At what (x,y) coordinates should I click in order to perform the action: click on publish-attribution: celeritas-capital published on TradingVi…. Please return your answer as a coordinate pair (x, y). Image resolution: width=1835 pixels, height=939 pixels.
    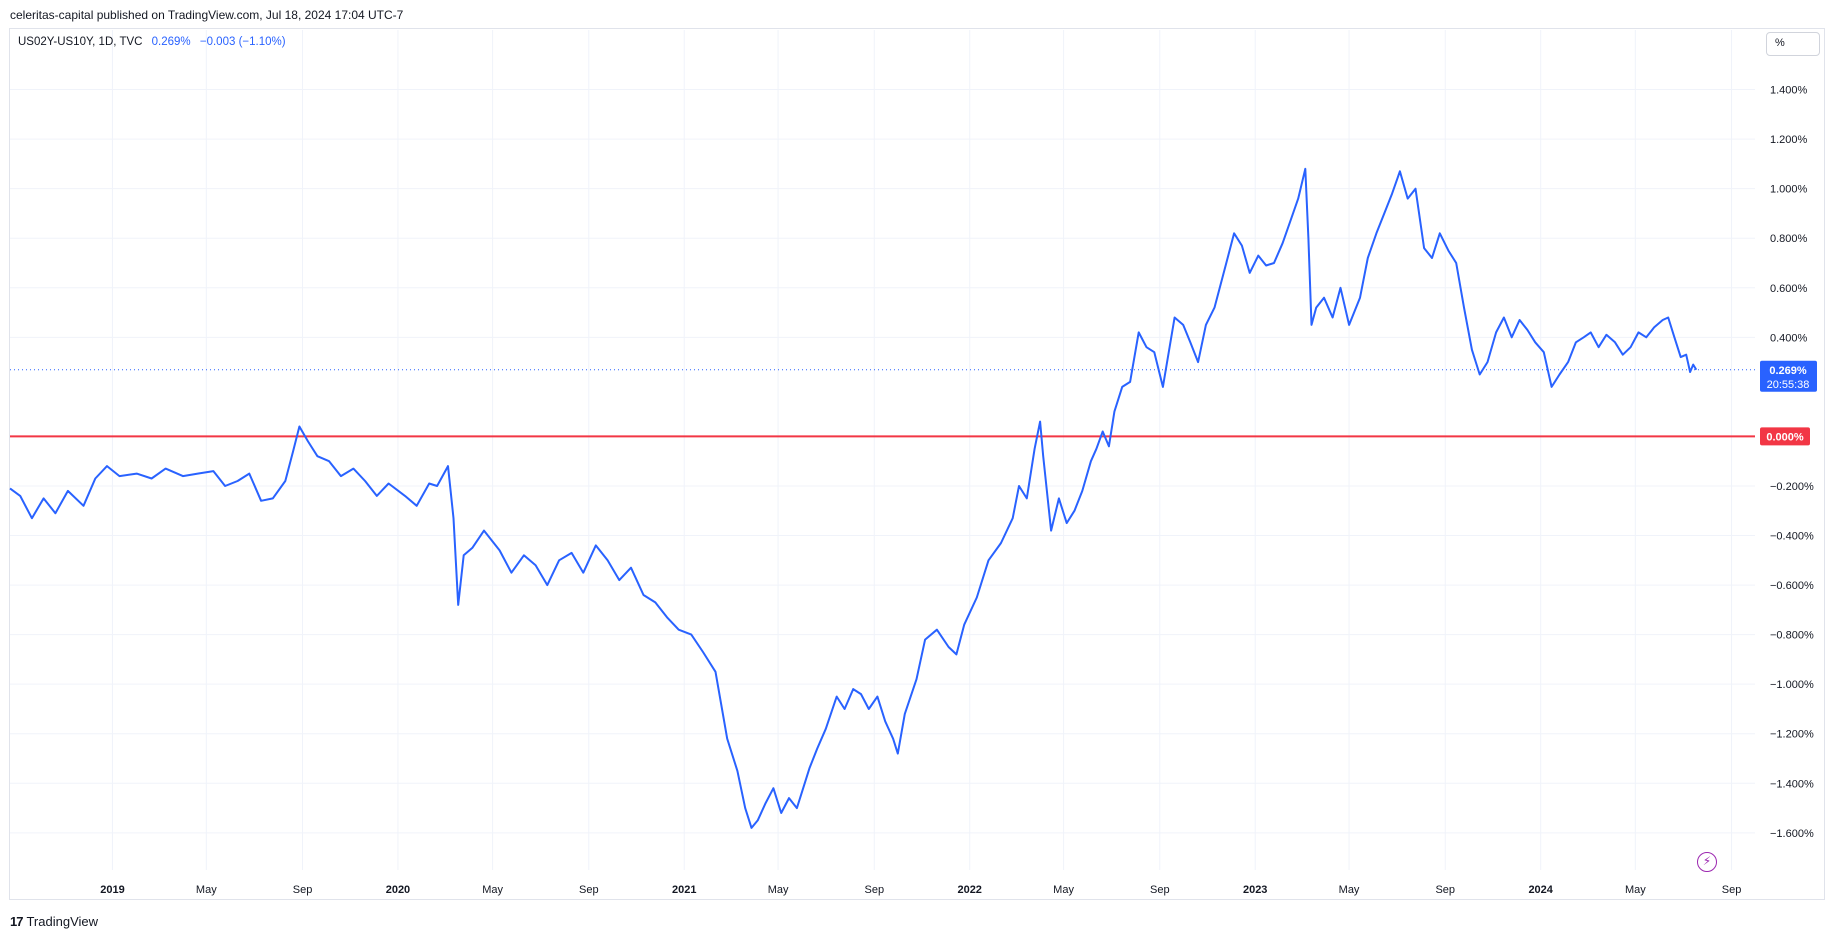
    Looking at the image, I should click on (207, 15).